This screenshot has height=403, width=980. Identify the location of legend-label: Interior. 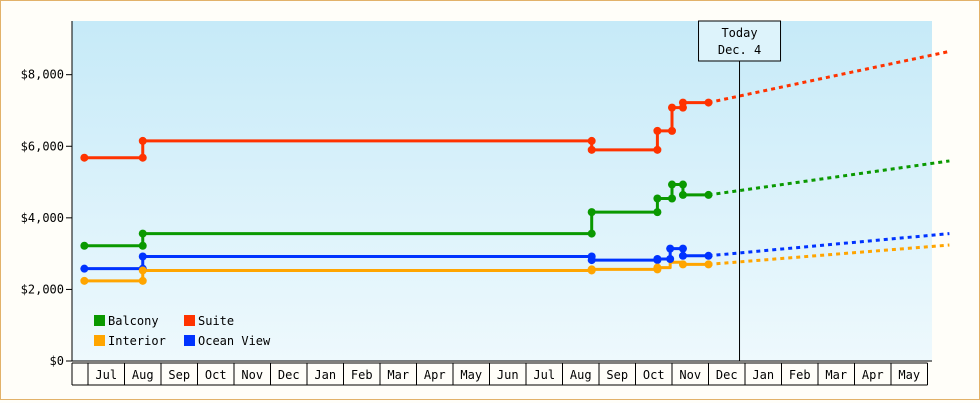
(137, 341).